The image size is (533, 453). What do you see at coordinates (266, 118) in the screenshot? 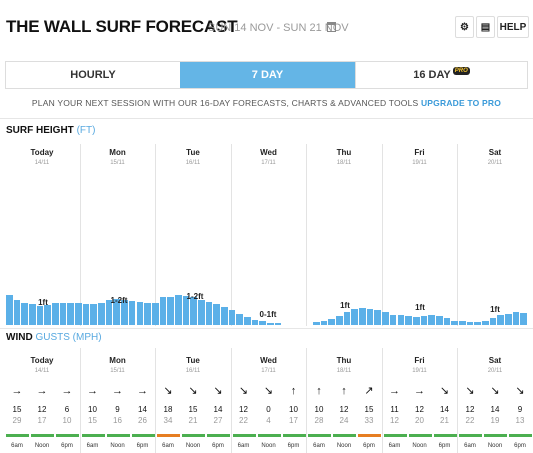
I see `divider` at bounding box center [266, 118].